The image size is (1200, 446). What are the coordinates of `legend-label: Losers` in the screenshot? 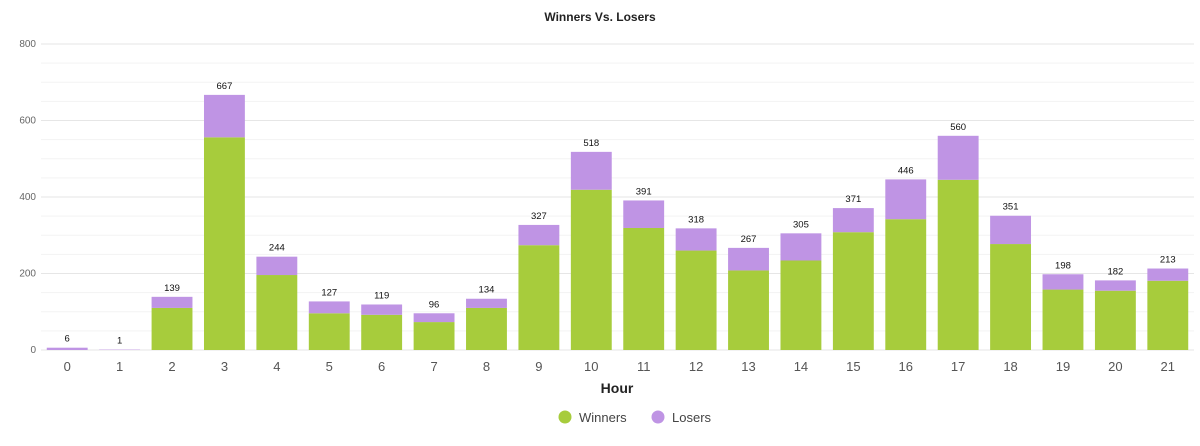 It's located at (692, 417).